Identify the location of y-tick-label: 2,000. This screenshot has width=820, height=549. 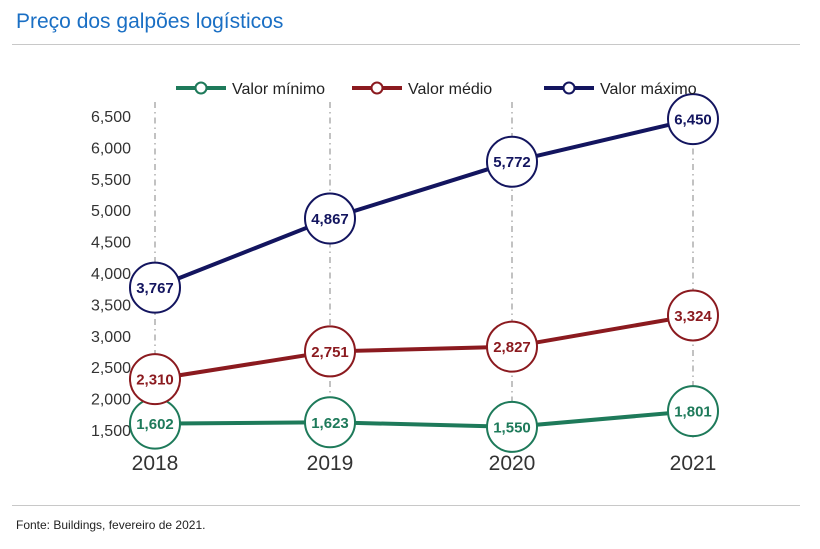
(111, 400).